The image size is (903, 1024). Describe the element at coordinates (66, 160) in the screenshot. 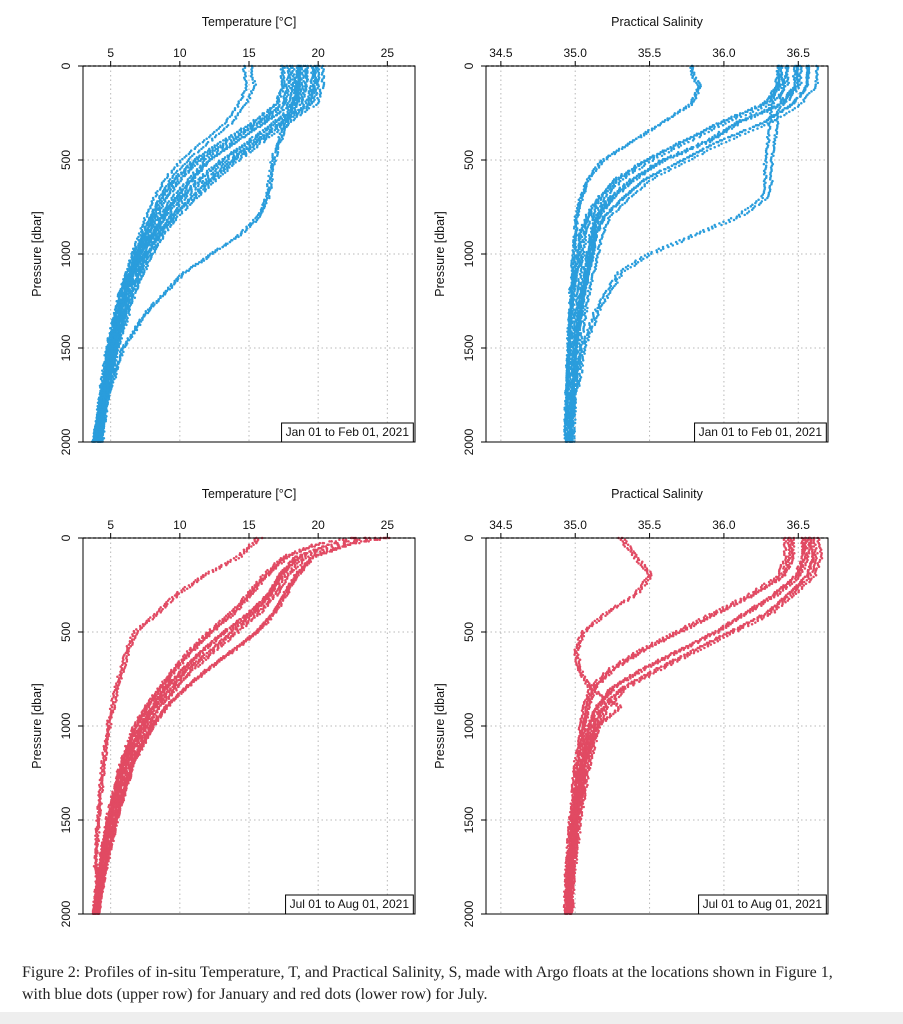

I see `y-tick-label: 500` at that location.